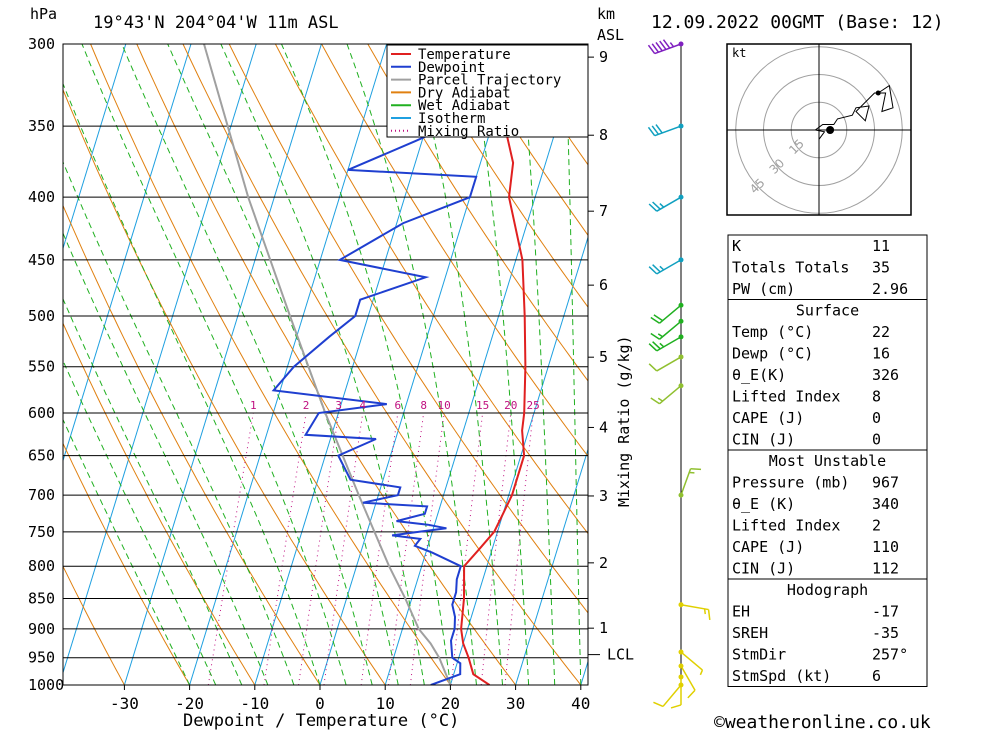 The height and width of the screenshot is (733, 1000). I want to click on temperature-tick-label: 10, so click(385, 703).